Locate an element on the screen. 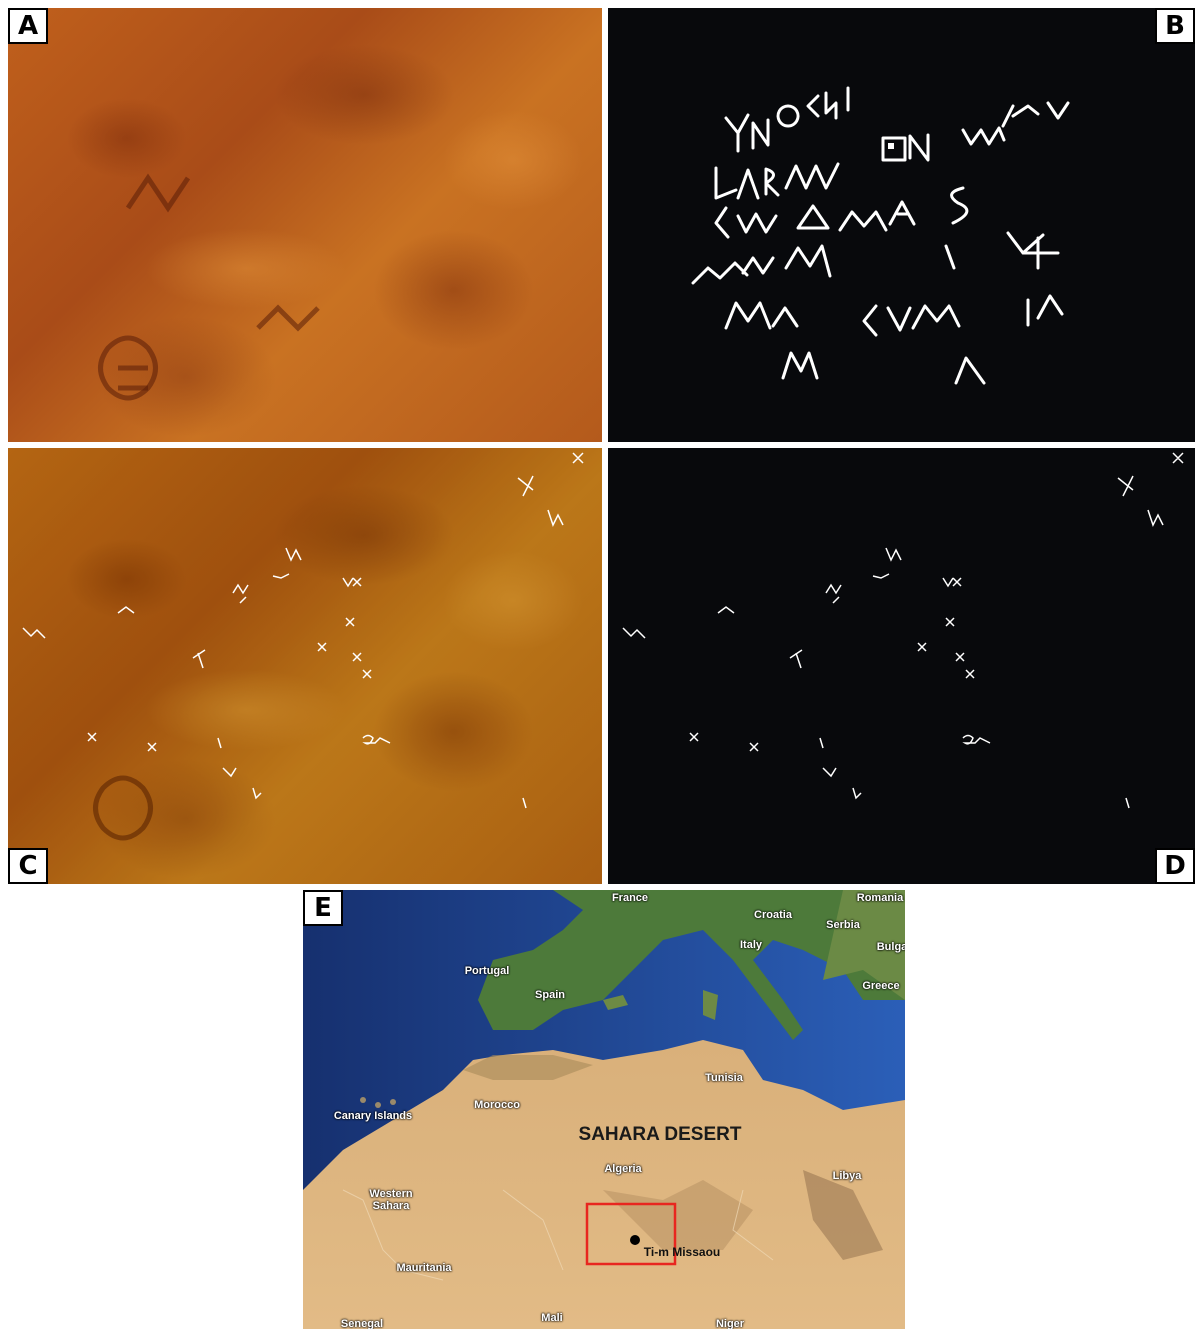 Image resolution: width=1195 pixels, height=1329 pixels. map-label: France is located at coordinates (630, 898).